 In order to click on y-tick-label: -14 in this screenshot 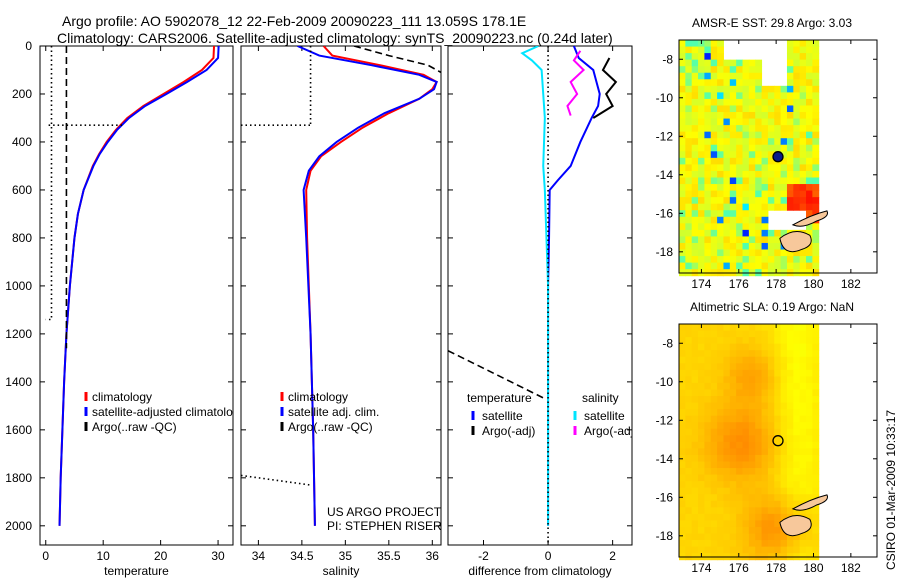, I will do `click(665, 175)`.